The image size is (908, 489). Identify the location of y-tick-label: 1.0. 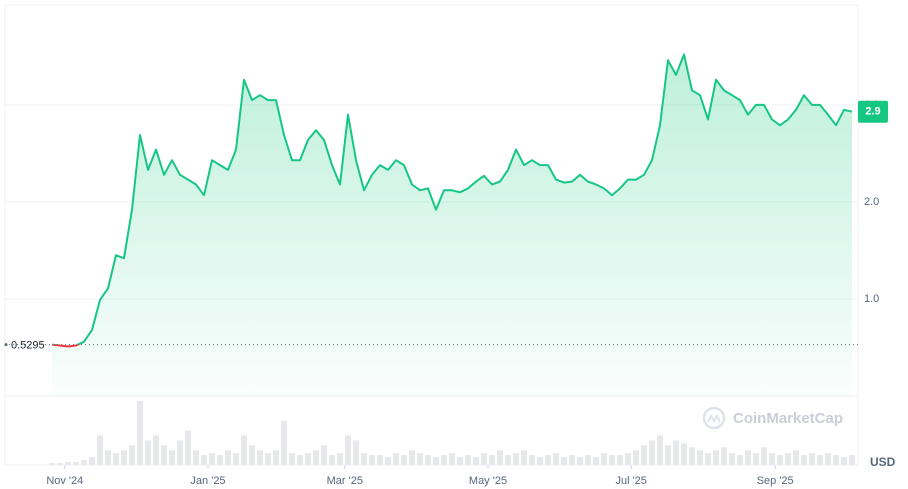
(871, 299).